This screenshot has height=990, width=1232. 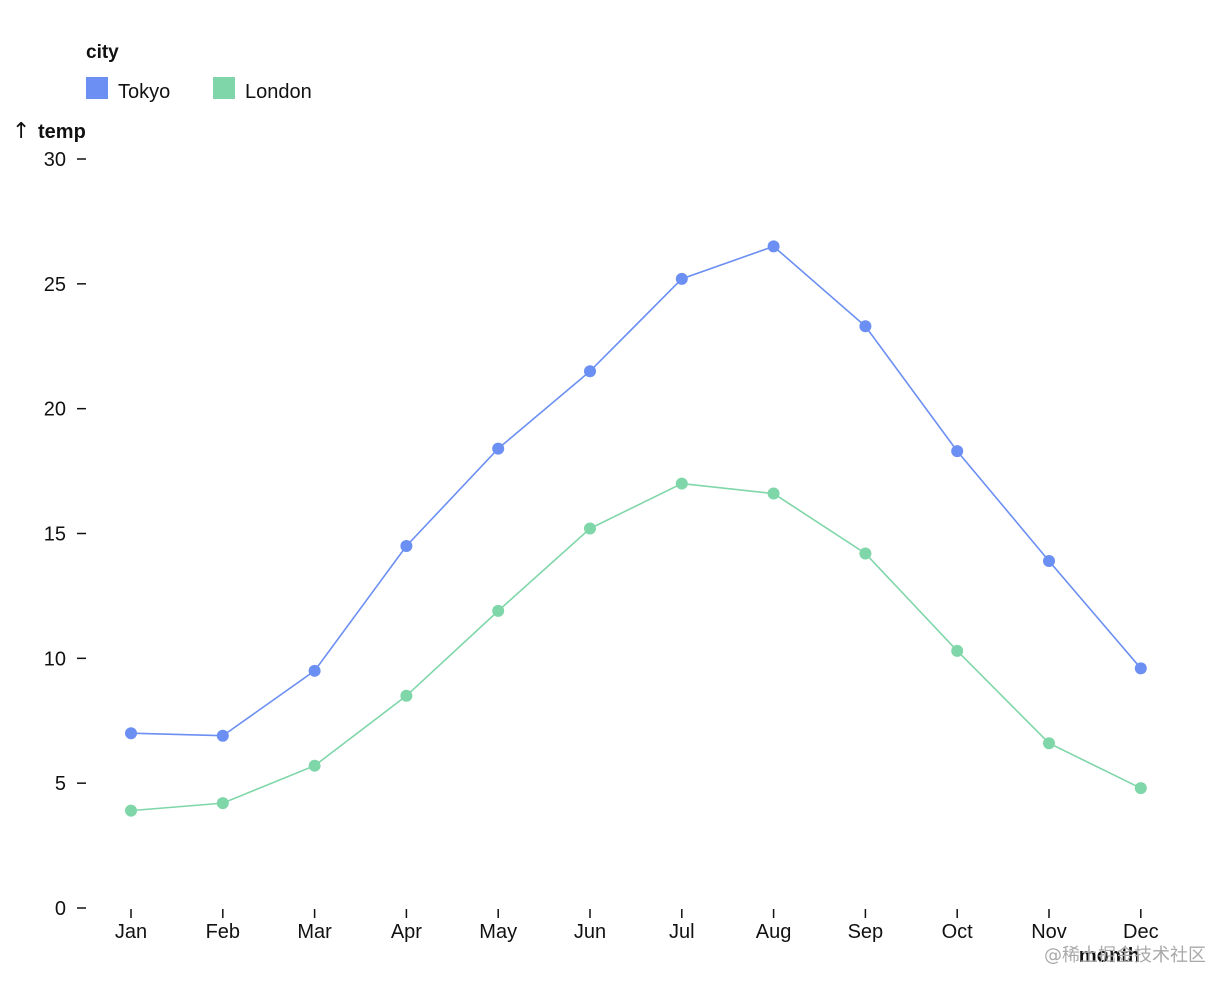 I want to click on legend-item: London, so click(x=262, y=90).